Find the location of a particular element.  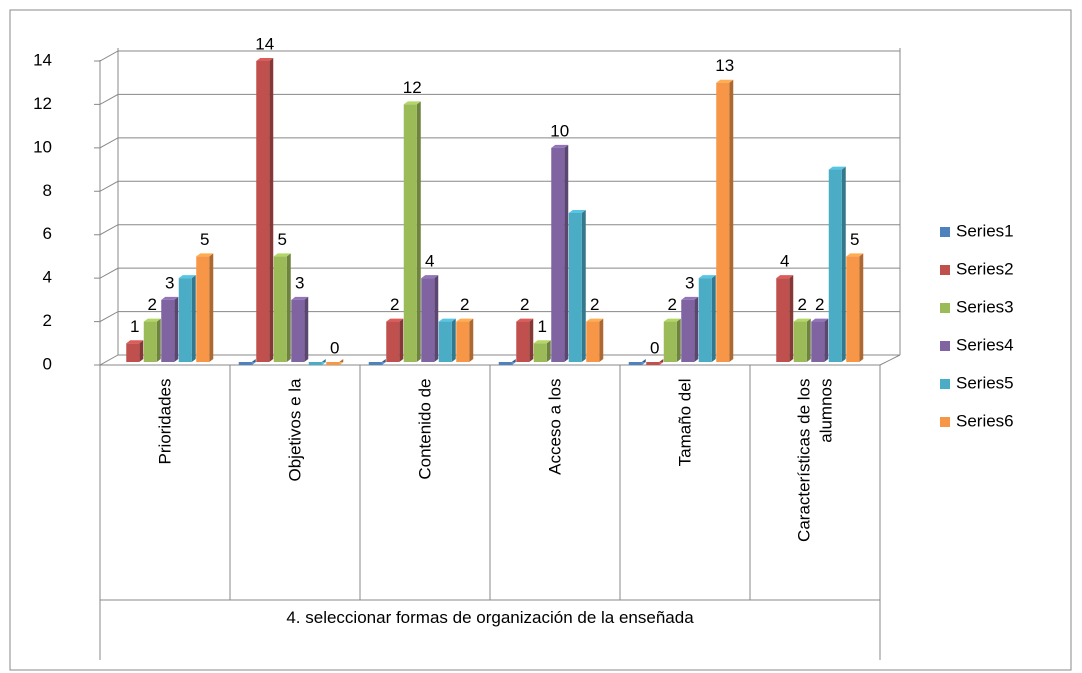

y-tick-label: 0 is located at coordinates (47, 363).